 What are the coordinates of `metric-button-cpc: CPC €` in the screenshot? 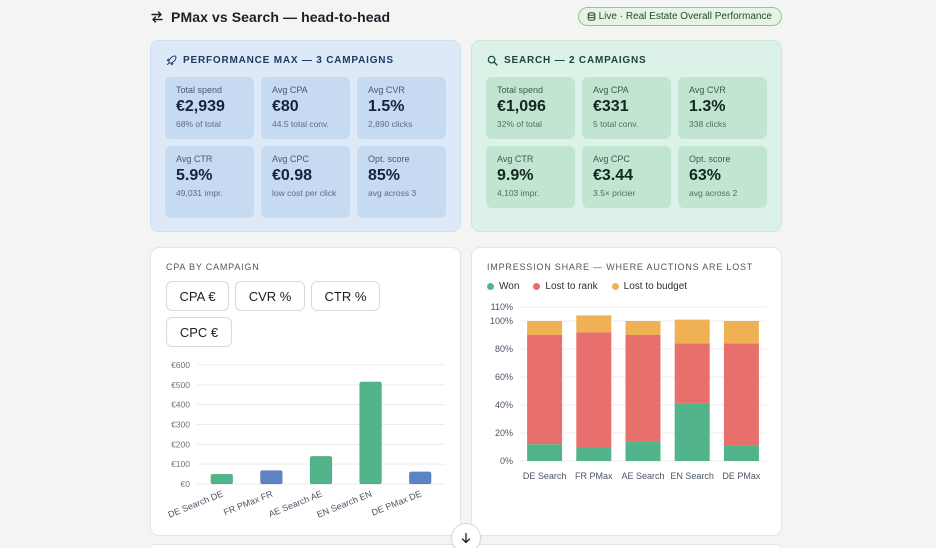 It's located at (199, 332).